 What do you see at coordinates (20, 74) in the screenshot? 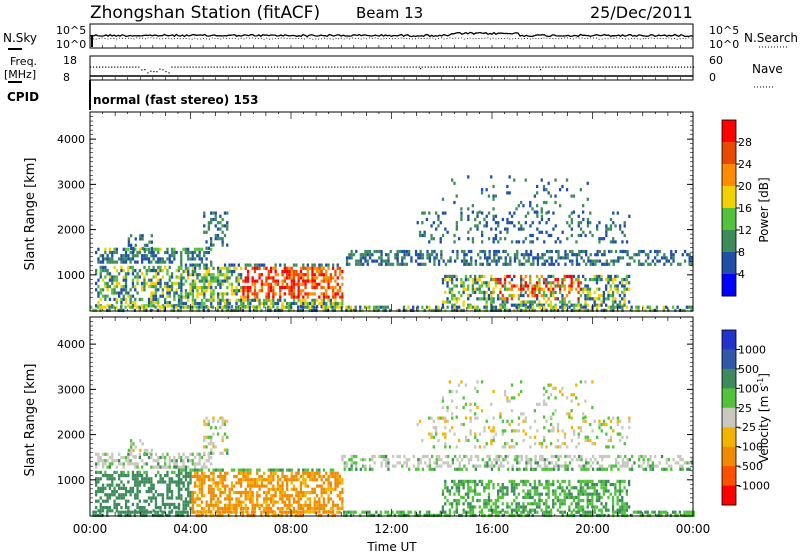
I see `freq-unit: [MHz]` at bounding box center [20, 74].